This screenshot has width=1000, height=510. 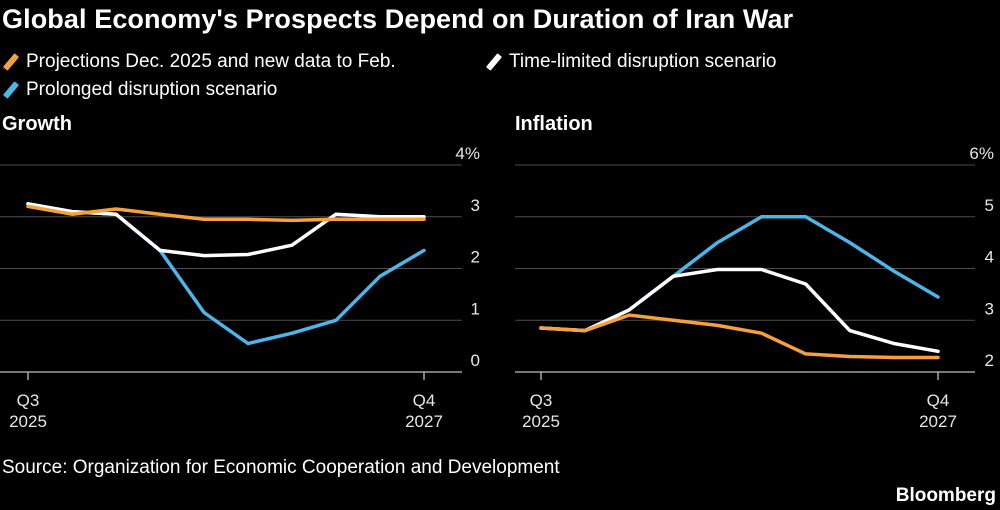 I want to click on growth-series-projections, so click(x=226, y=213).